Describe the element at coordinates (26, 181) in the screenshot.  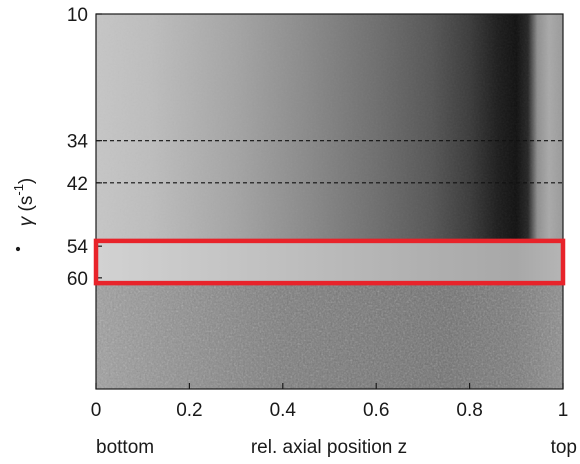
I see `y-axis-label-unit-close: )` at that location.